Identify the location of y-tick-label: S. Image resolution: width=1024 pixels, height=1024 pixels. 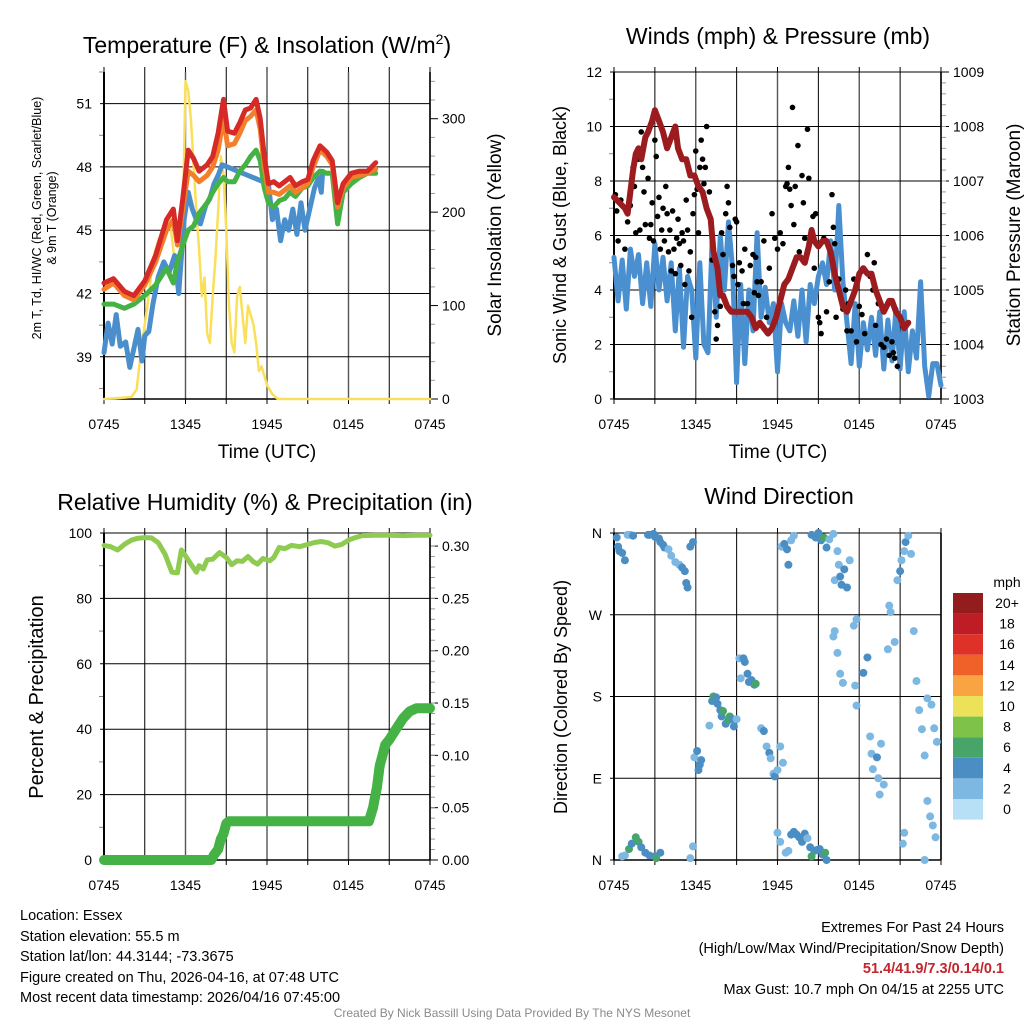
(597, 697).